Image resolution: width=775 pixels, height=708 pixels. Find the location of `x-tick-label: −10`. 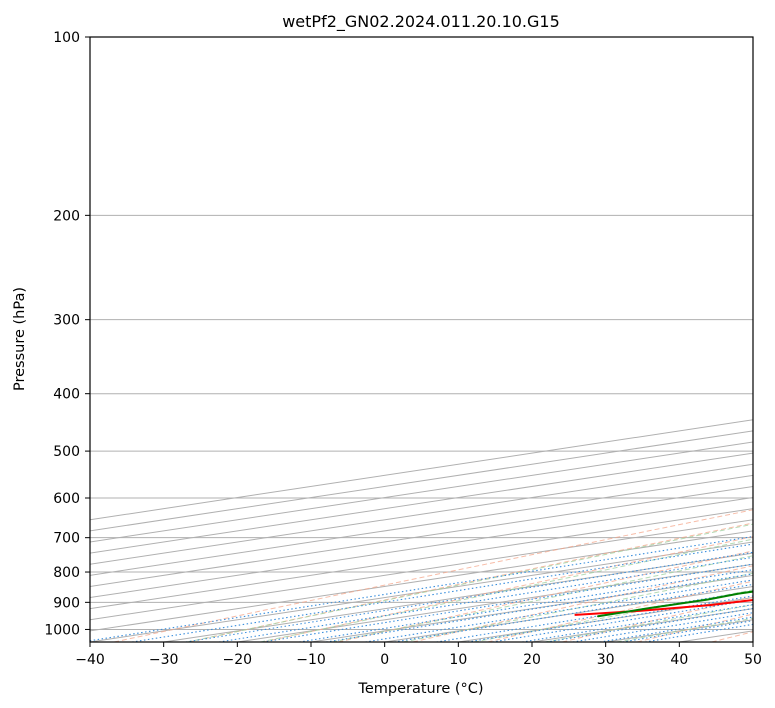

x-tick-label: −10 is located at coordinates (311, 660).